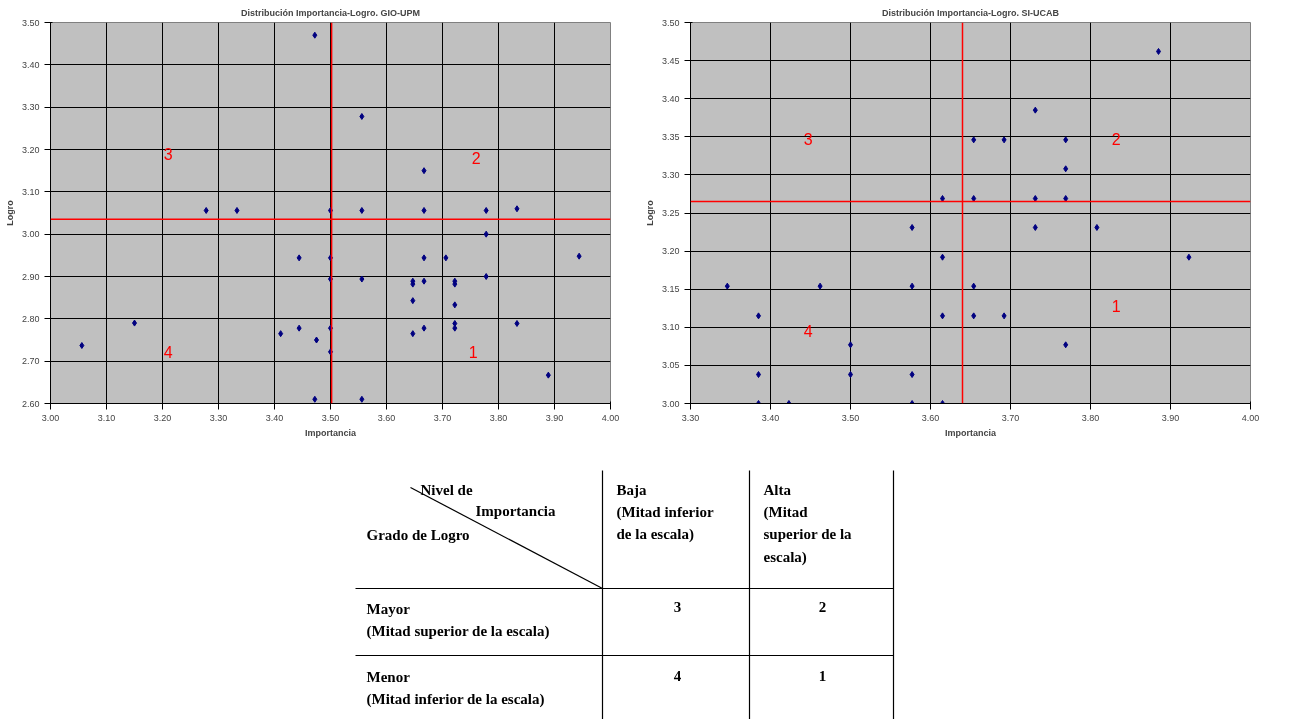 This screenshot has width=1294, height=719. What do you see at coordinates (488, 500) in the screenshot?
I see `text: Nivel de Importancia` at bounding box center [488, 500].